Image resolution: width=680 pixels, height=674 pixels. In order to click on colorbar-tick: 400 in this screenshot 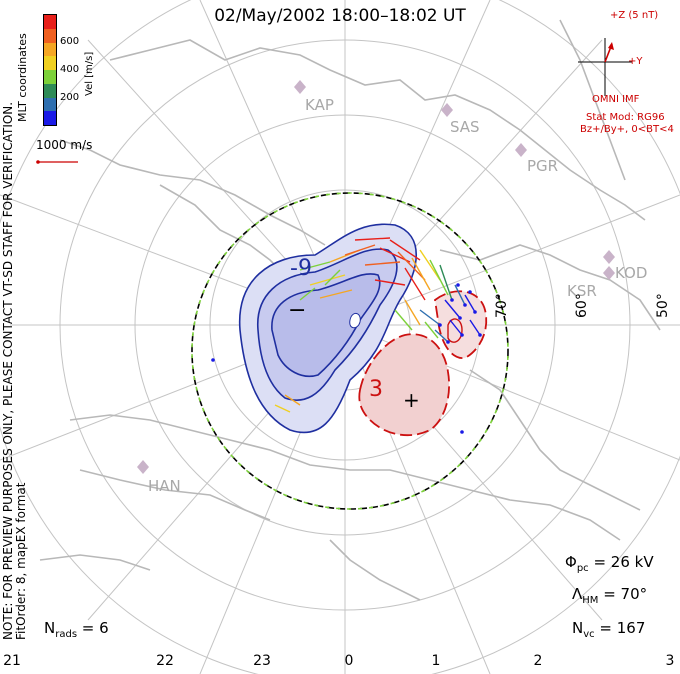, I will do `click(70, 69)`.